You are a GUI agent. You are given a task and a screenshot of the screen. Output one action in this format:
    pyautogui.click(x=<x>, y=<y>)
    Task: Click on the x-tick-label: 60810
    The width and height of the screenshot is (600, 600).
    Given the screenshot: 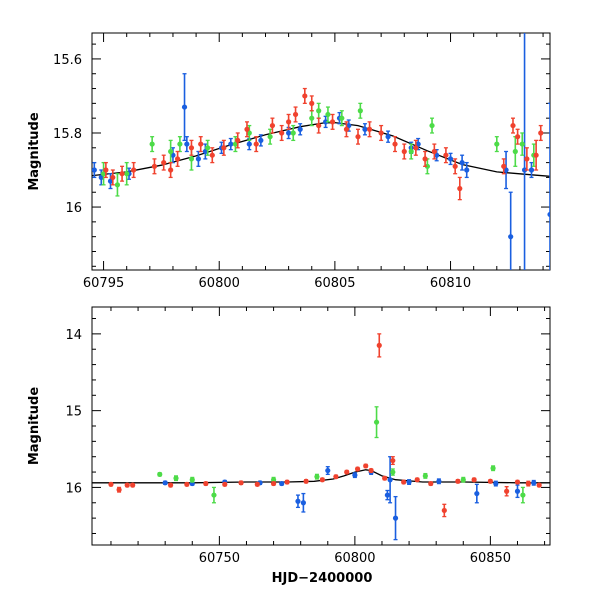 What is the action you would take?
    pyautogui.click(x=450, y=283)
    